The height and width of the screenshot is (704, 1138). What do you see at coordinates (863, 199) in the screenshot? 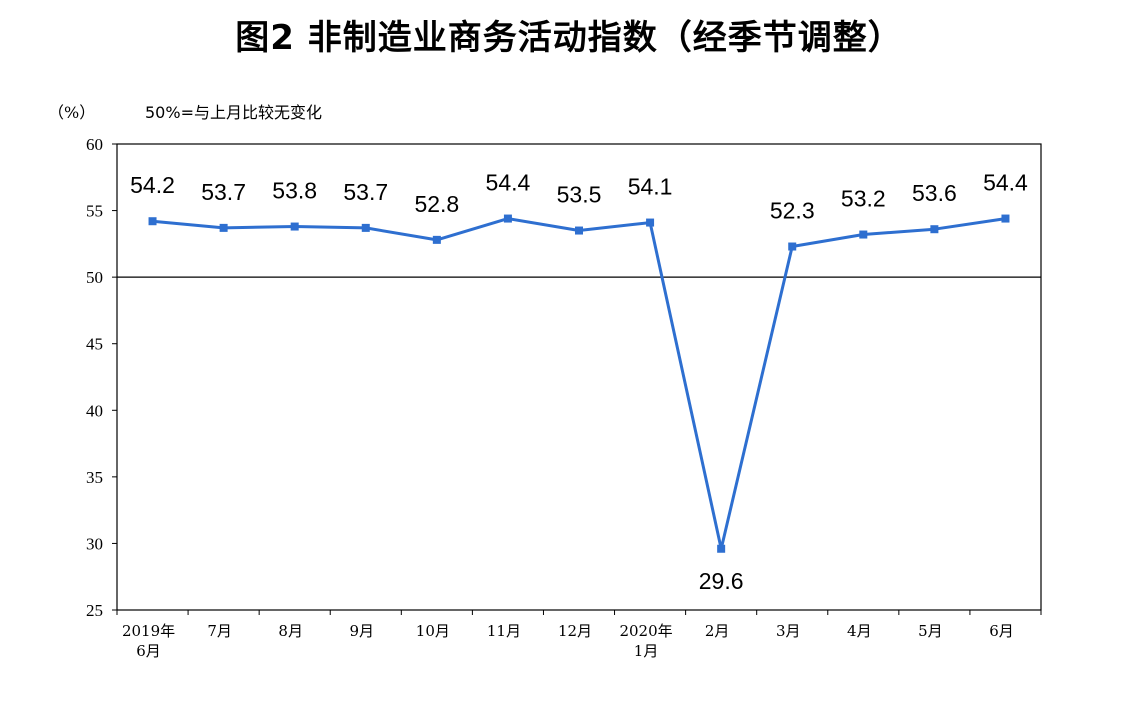
I see `data-value-label: 53.2` at bounding box center [863, 199].